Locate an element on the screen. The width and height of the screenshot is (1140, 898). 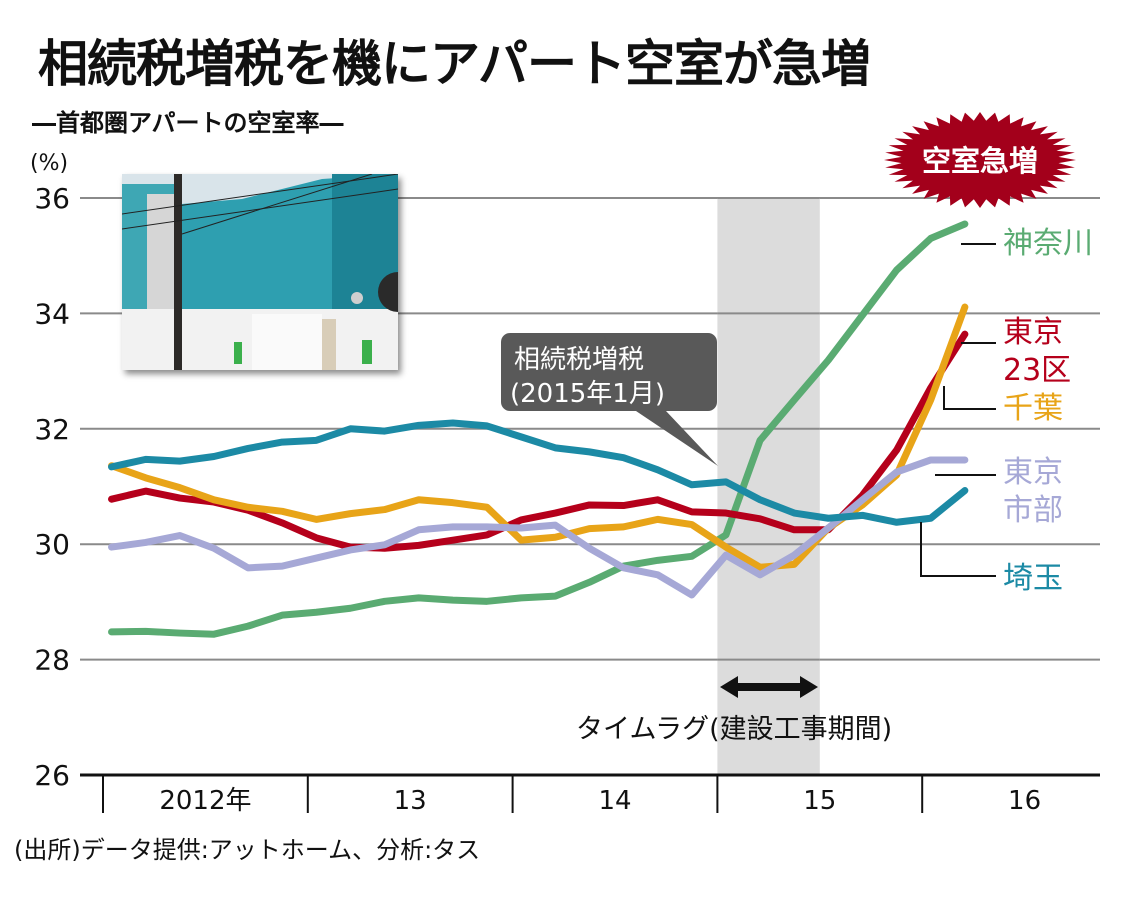
callout-line1: 相続税増税 is located at coordinates (579, 360).